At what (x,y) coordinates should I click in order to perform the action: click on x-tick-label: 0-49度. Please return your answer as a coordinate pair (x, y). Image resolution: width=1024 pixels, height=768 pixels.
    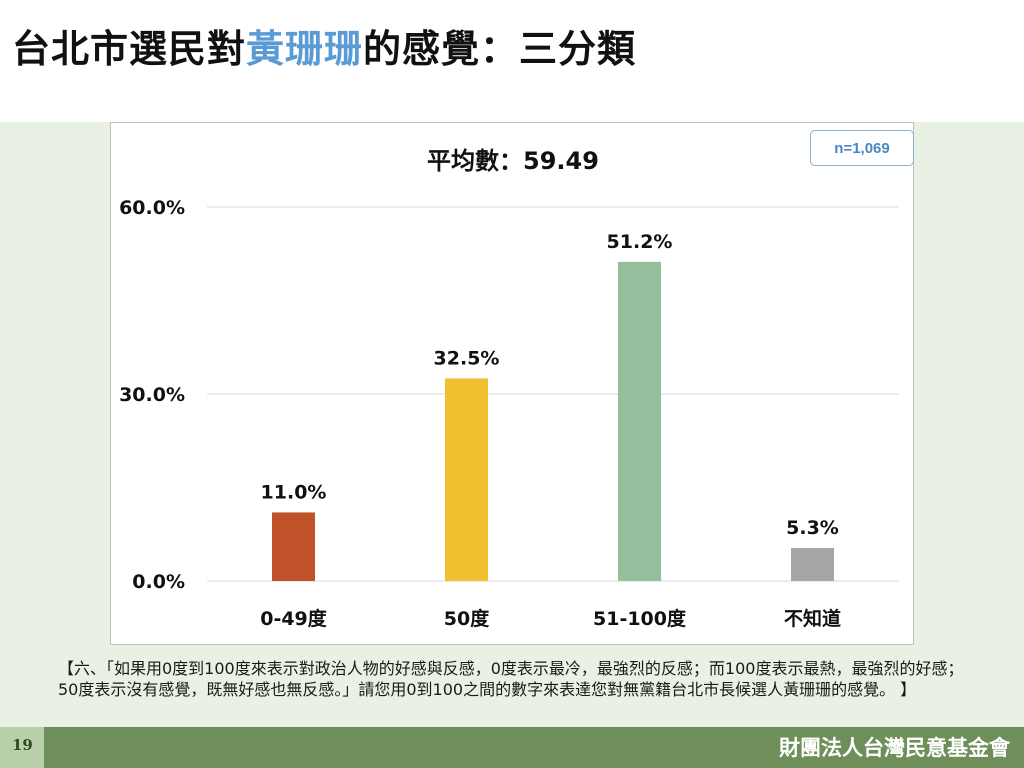
    Looking at the image, I should click on (294, 618).